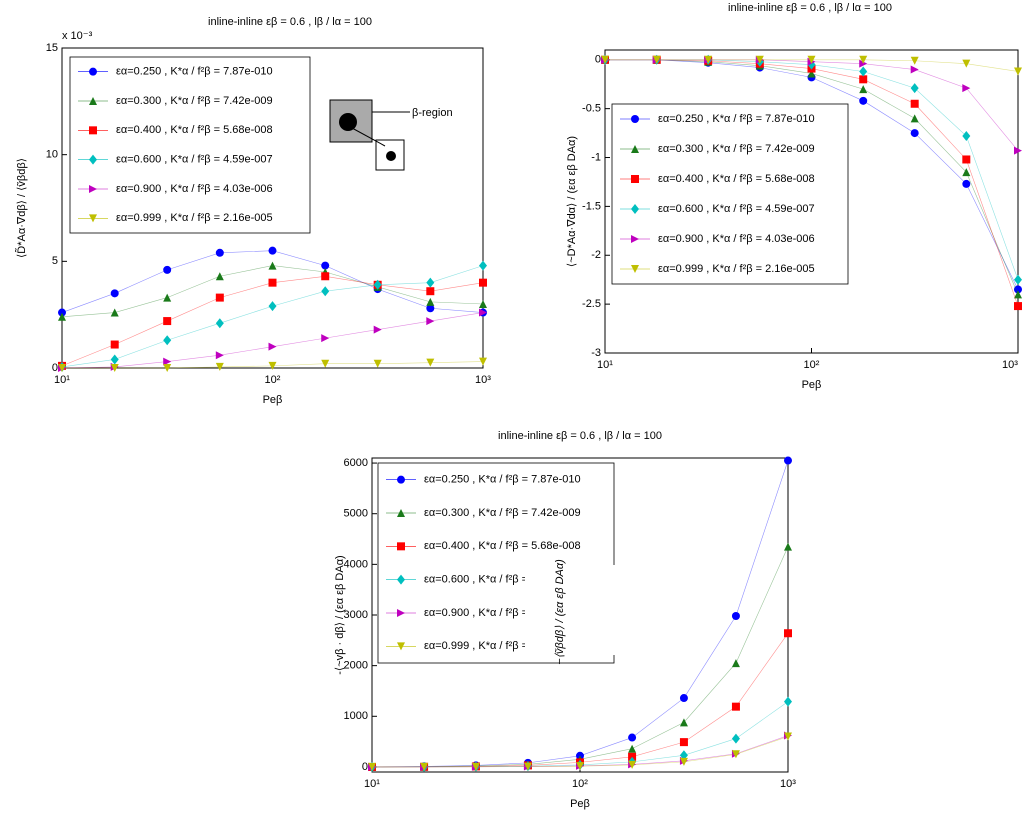 Image resolution: width=1022 pixels, height=830 pixels. What do you see at coordinates (356, 666) in the screenshot?
I see `y-tick-label: 2000` at bounding box center [356, 666].